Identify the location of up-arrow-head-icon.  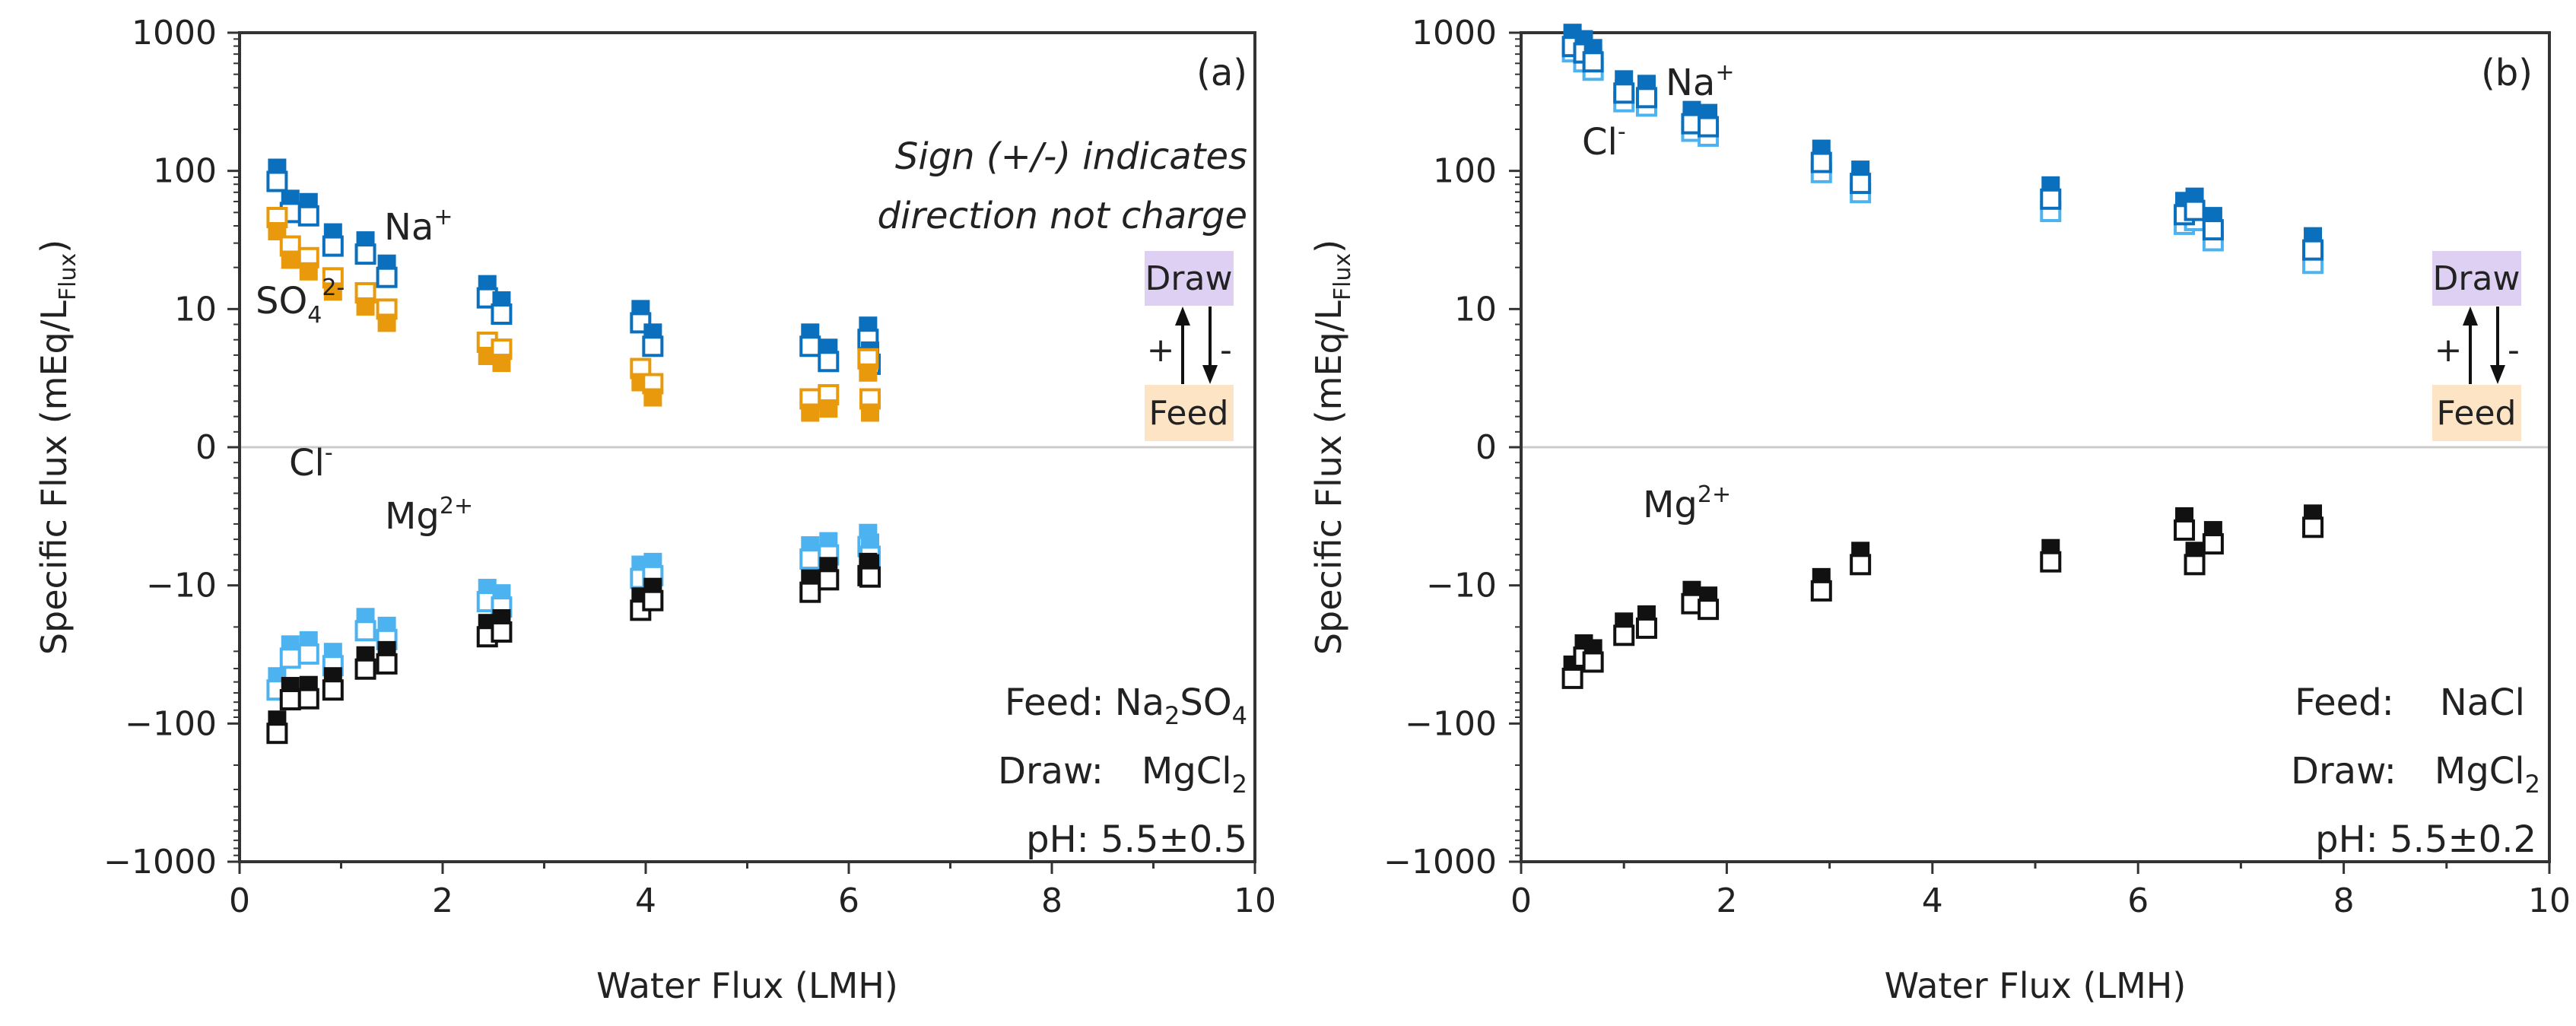
(2470, 316).